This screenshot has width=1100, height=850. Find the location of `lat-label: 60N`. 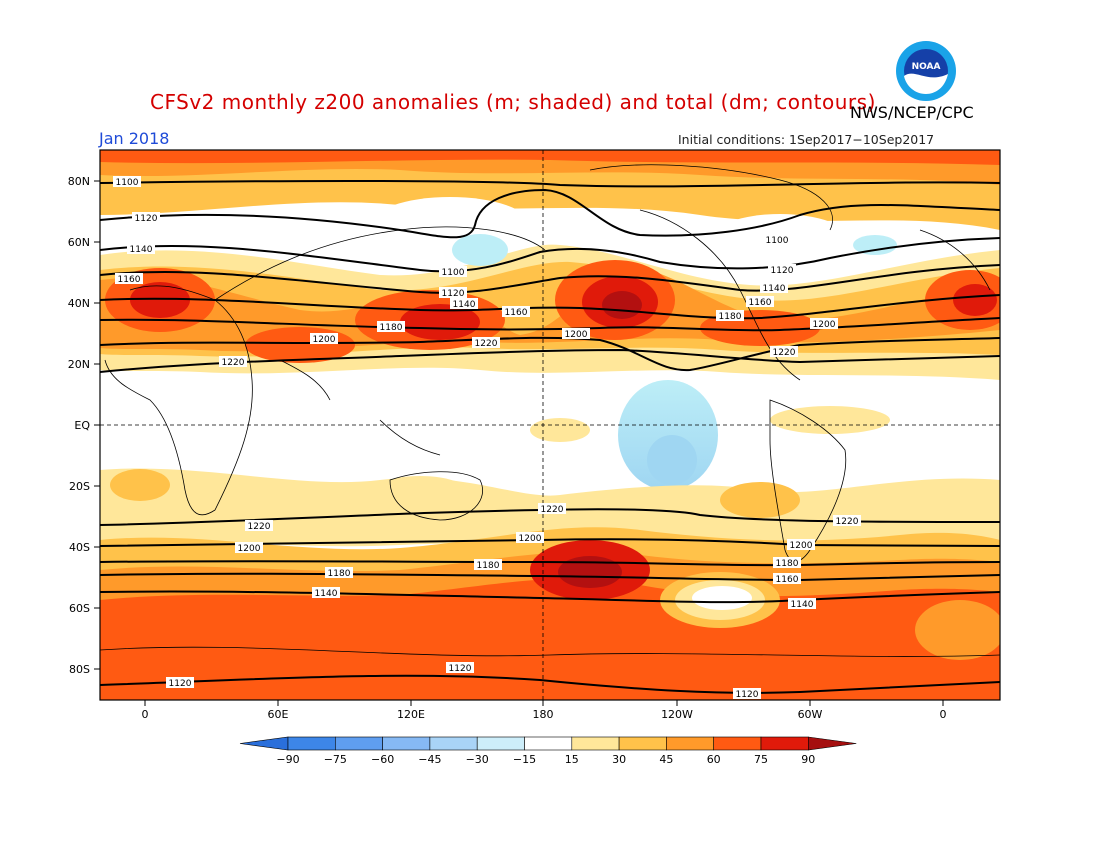

lat-label: 60N is located at coordinates (79, 242).